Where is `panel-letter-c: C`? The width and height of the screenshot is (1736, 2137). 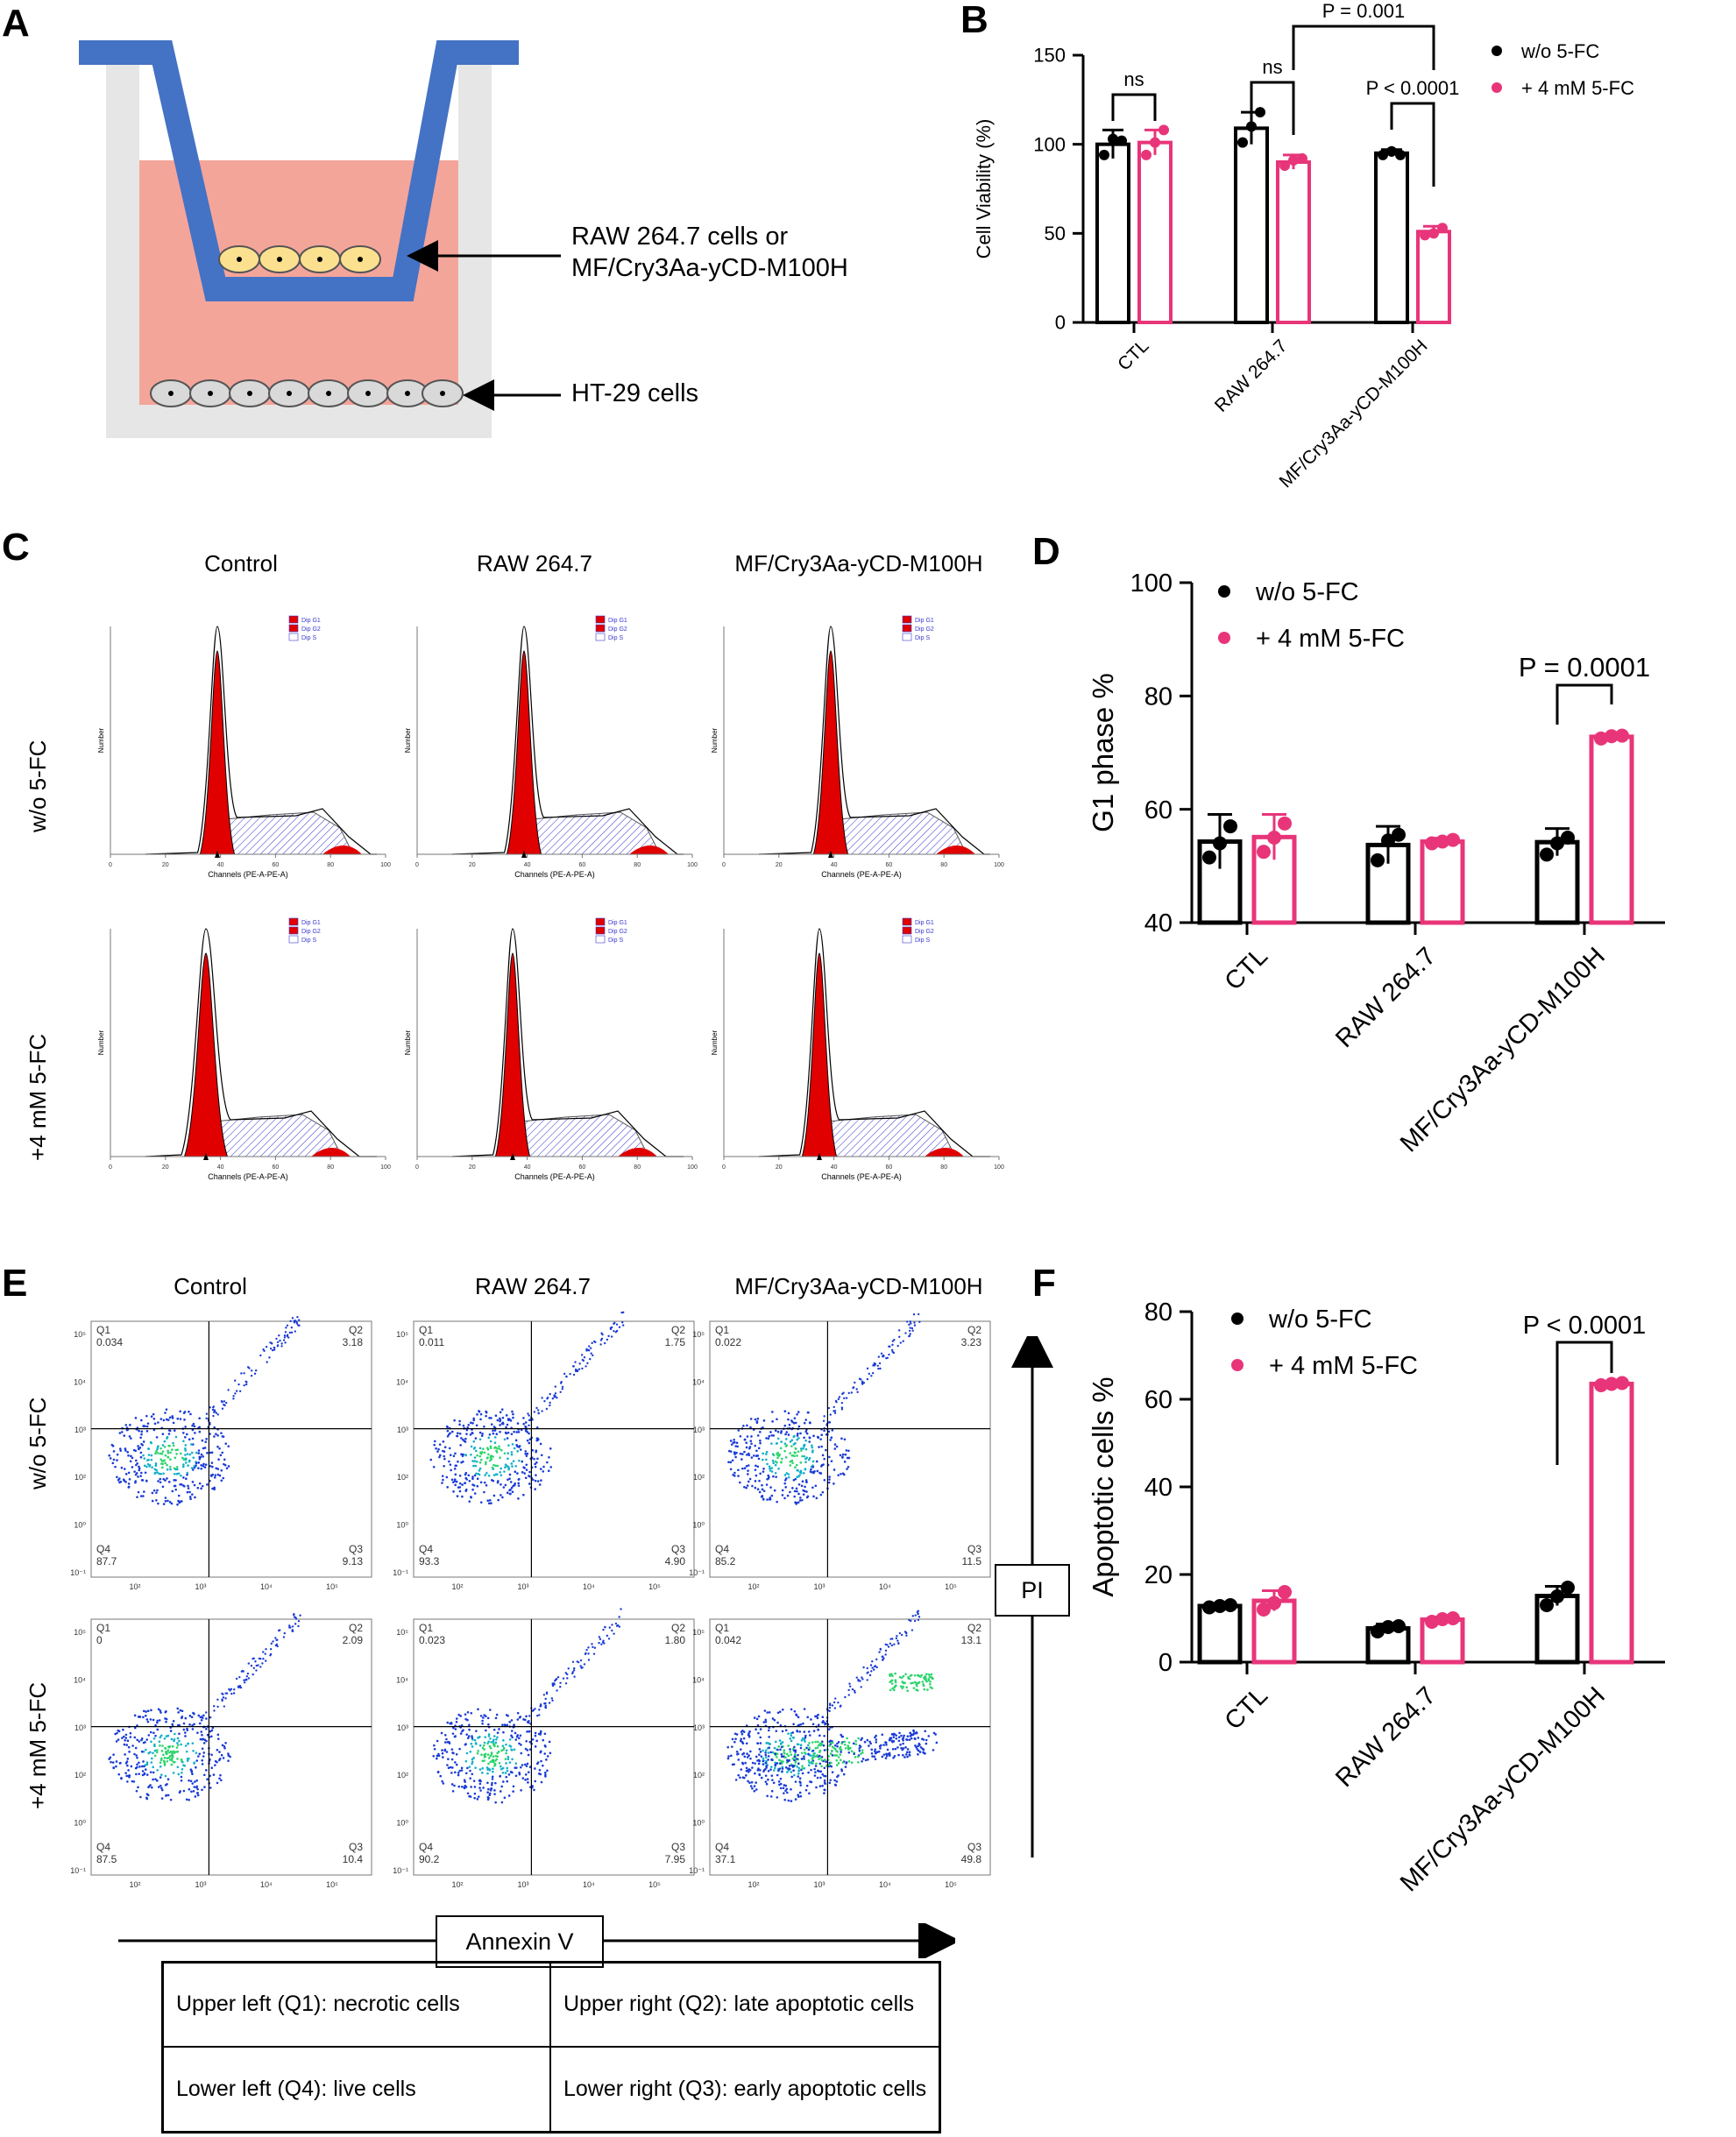
panel-letter-c: C is located at coordinates (16, 547).